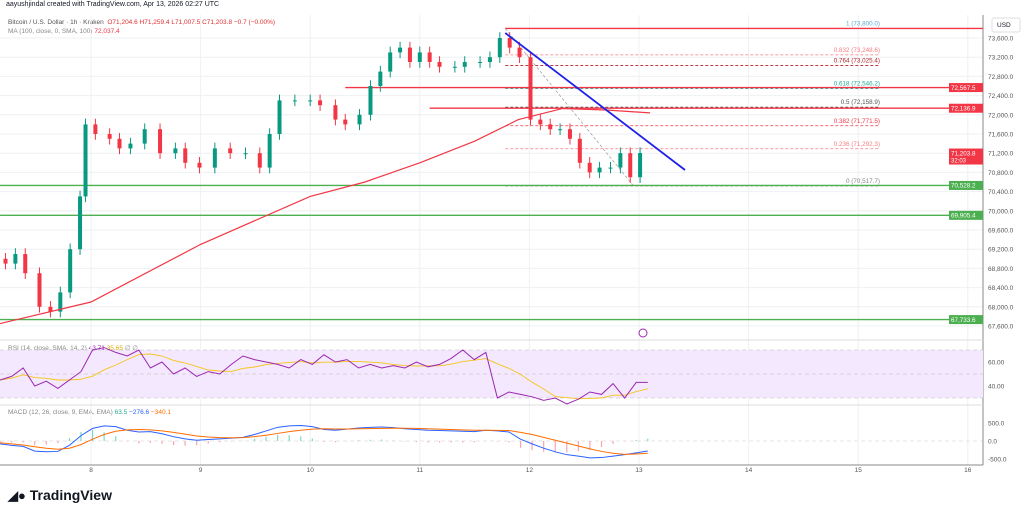 The height and width of the screenshot is (512, 1024). What do you see at coordinates (107, 31) in the screenshot?
I see `ma-value: 72,037.4` at bounding box center [107, 31].